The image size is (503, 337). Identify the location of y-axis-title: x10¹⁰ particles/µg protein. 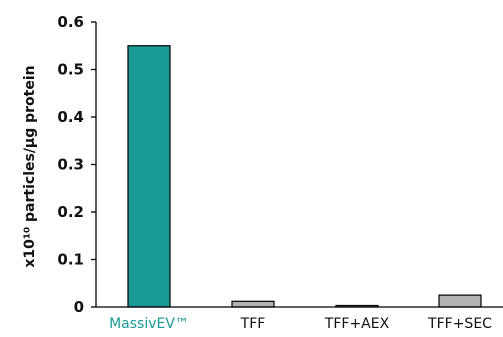
(30, 166).